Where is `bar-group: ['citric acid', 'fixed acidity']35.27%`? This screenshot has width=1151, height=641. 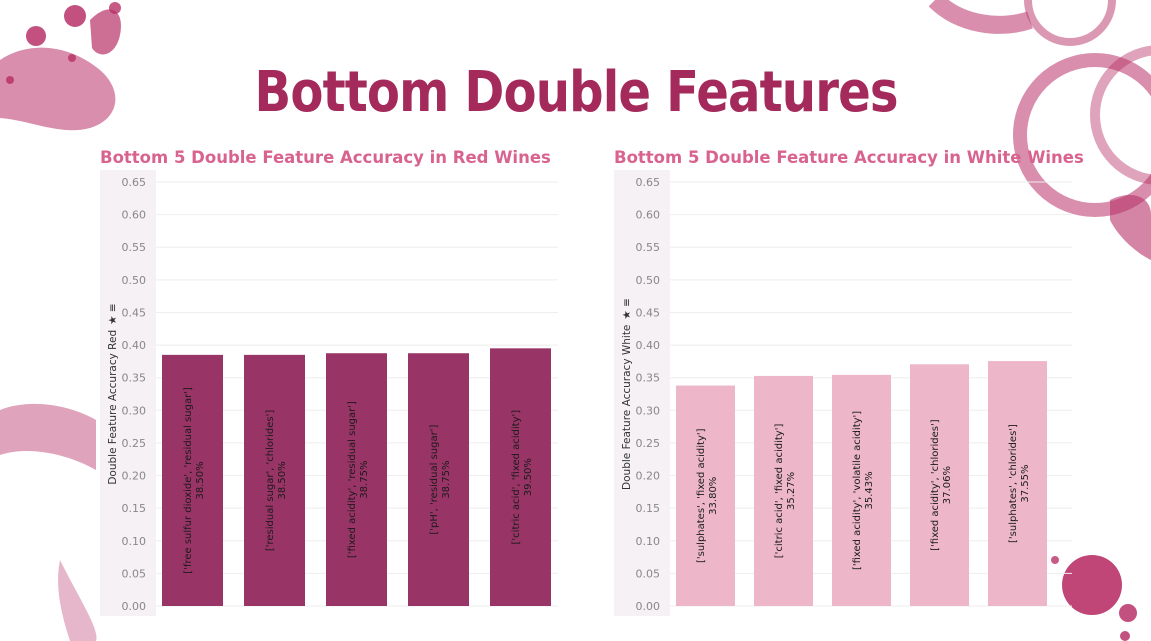
bar-group: ['citric acid', 'fixed acidity']35.27% is located at coordinates (783, 490).